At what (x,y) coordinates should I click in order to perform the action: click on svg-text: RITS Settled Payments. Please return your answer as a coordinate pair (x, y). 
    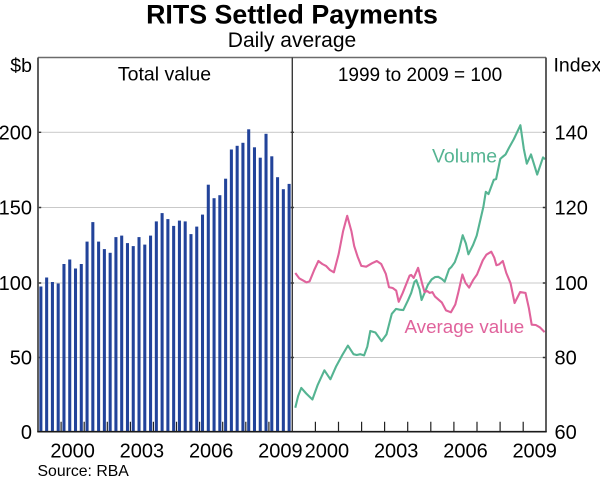
    Looking at the image, I should click on (292, 15).